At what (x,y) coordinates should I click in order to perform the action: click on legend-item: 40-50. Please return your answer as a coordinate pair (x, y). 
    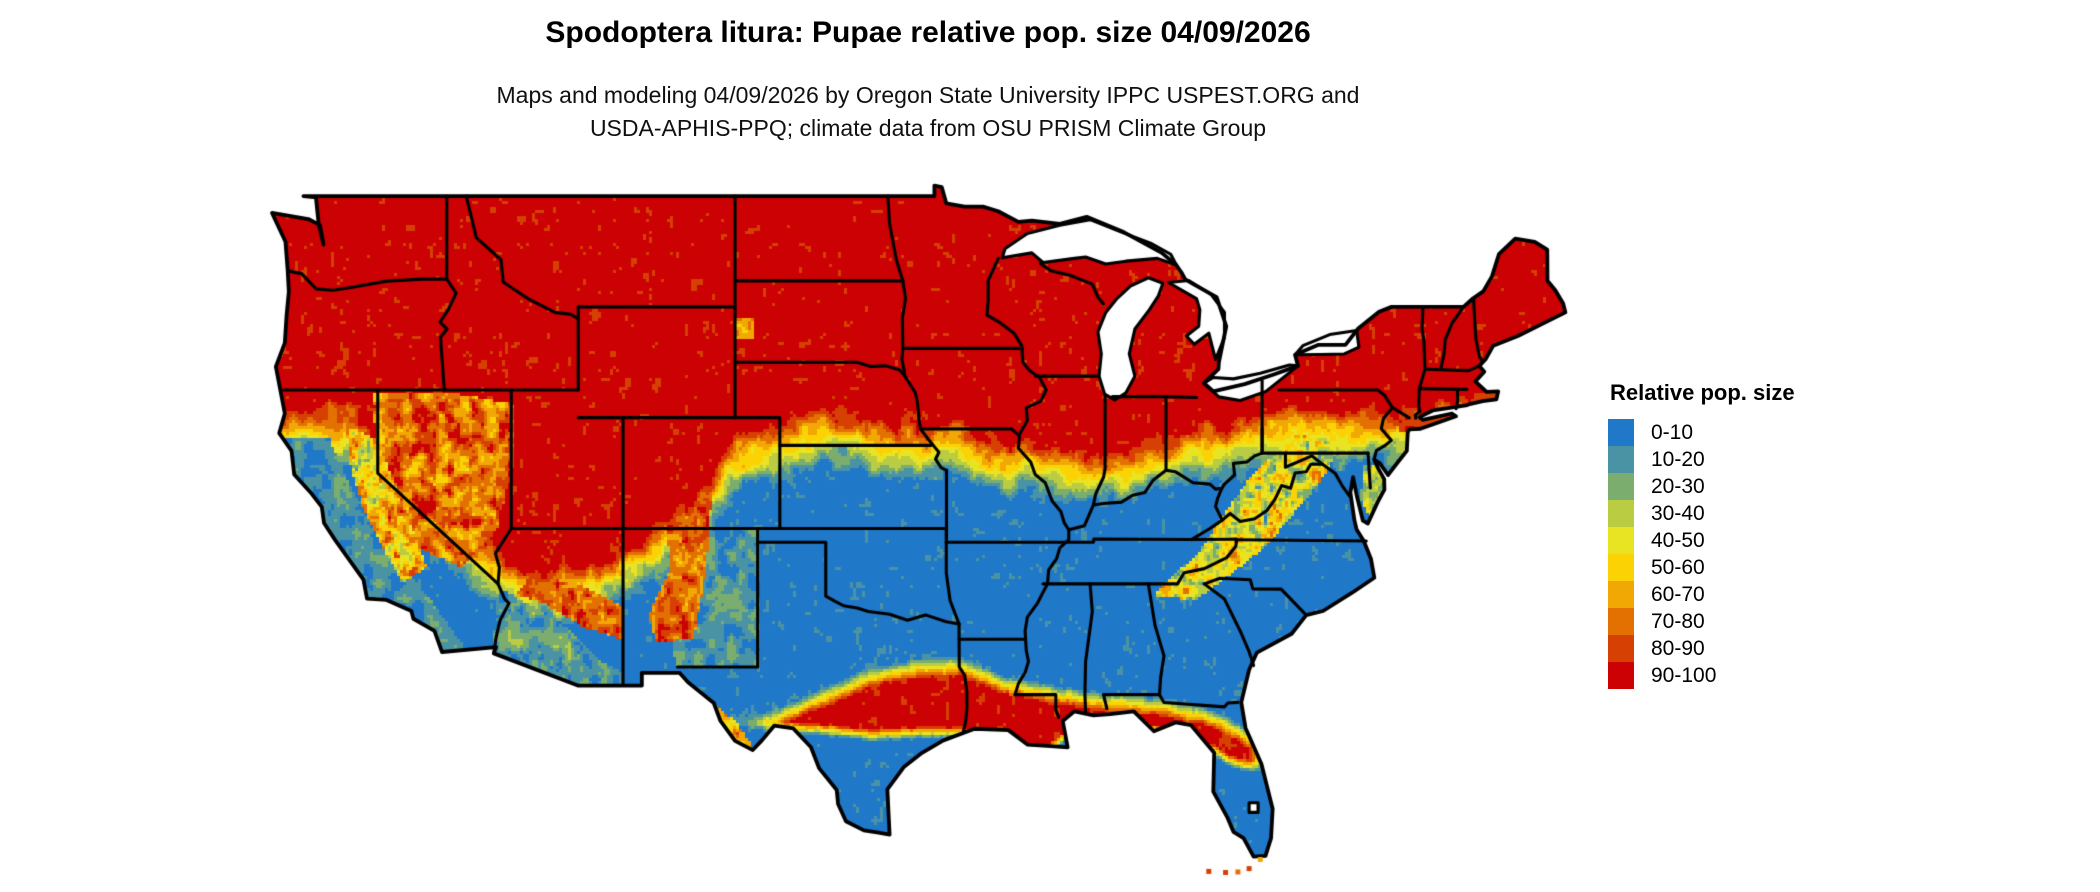
    Looking at the image, I should click on (1701, 540).